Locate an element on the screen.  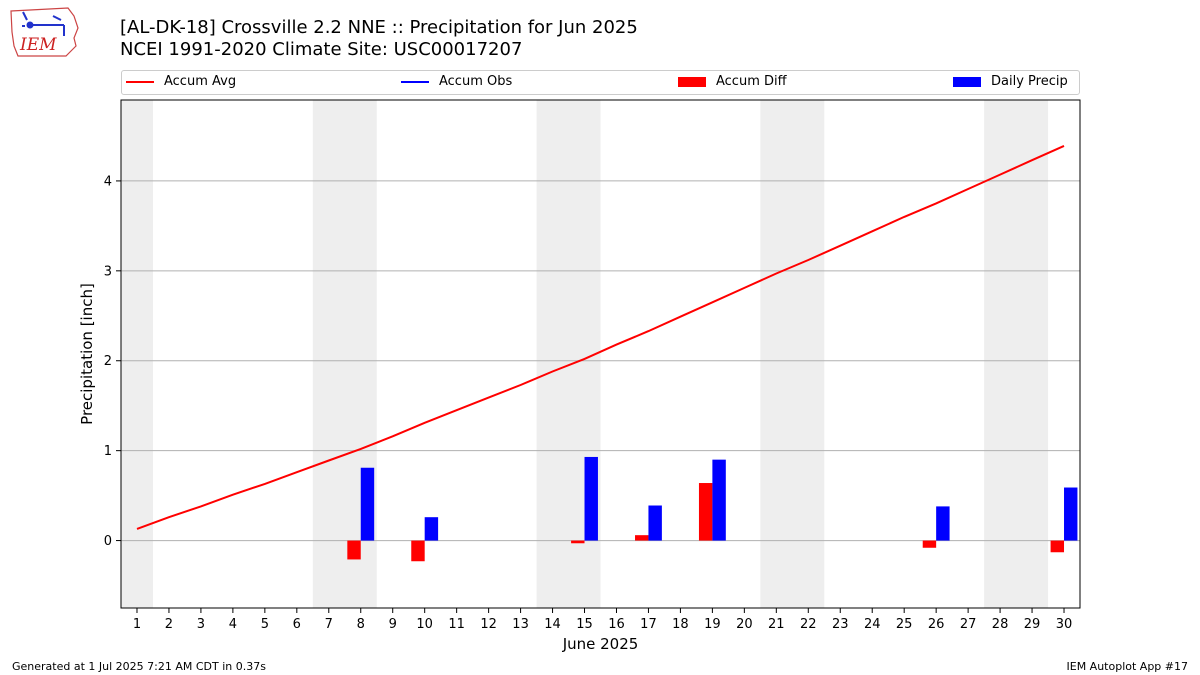
y-axis-label: Precipitation [inch] is located at coordinates (87, 354).